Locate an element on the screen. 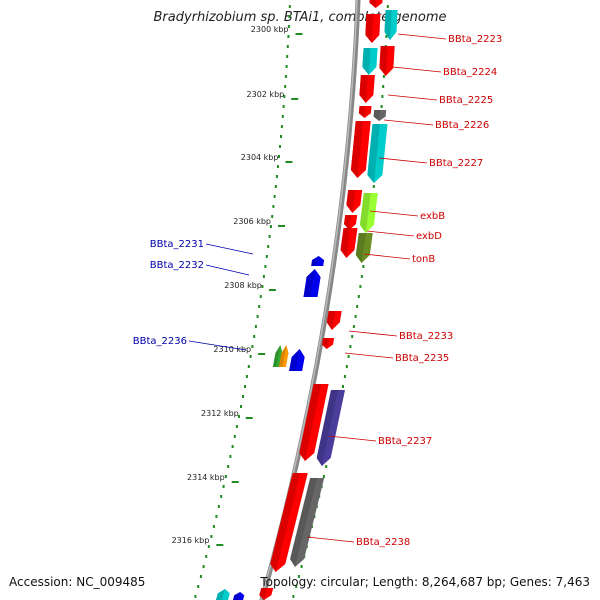 The height and width of the screenshot is (600, 600). gene-label: BBta_2226 is located at coordinates (462, 125).